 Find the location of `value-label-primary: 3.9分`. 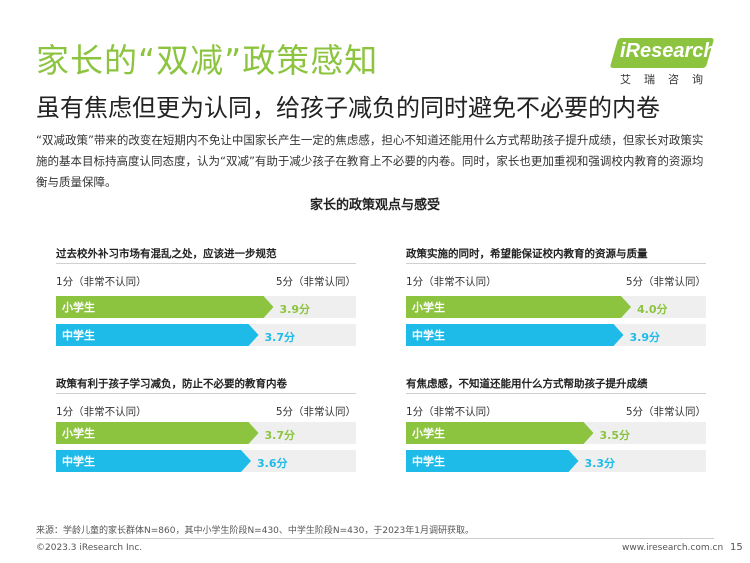

value-label-primary: 3.9分 is located at coordinates (295, 309).